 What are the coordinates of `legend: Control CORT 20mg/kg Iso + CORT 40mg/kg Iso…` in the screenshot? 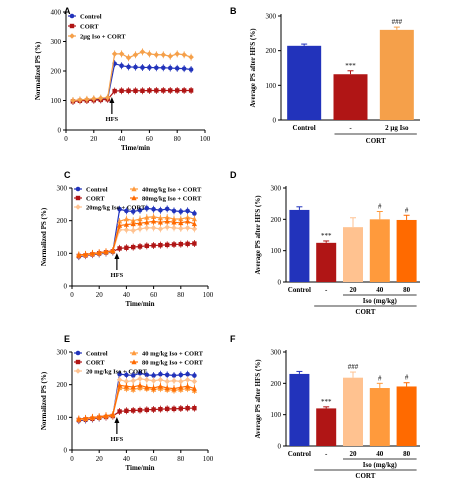 It's located at (138, 199).